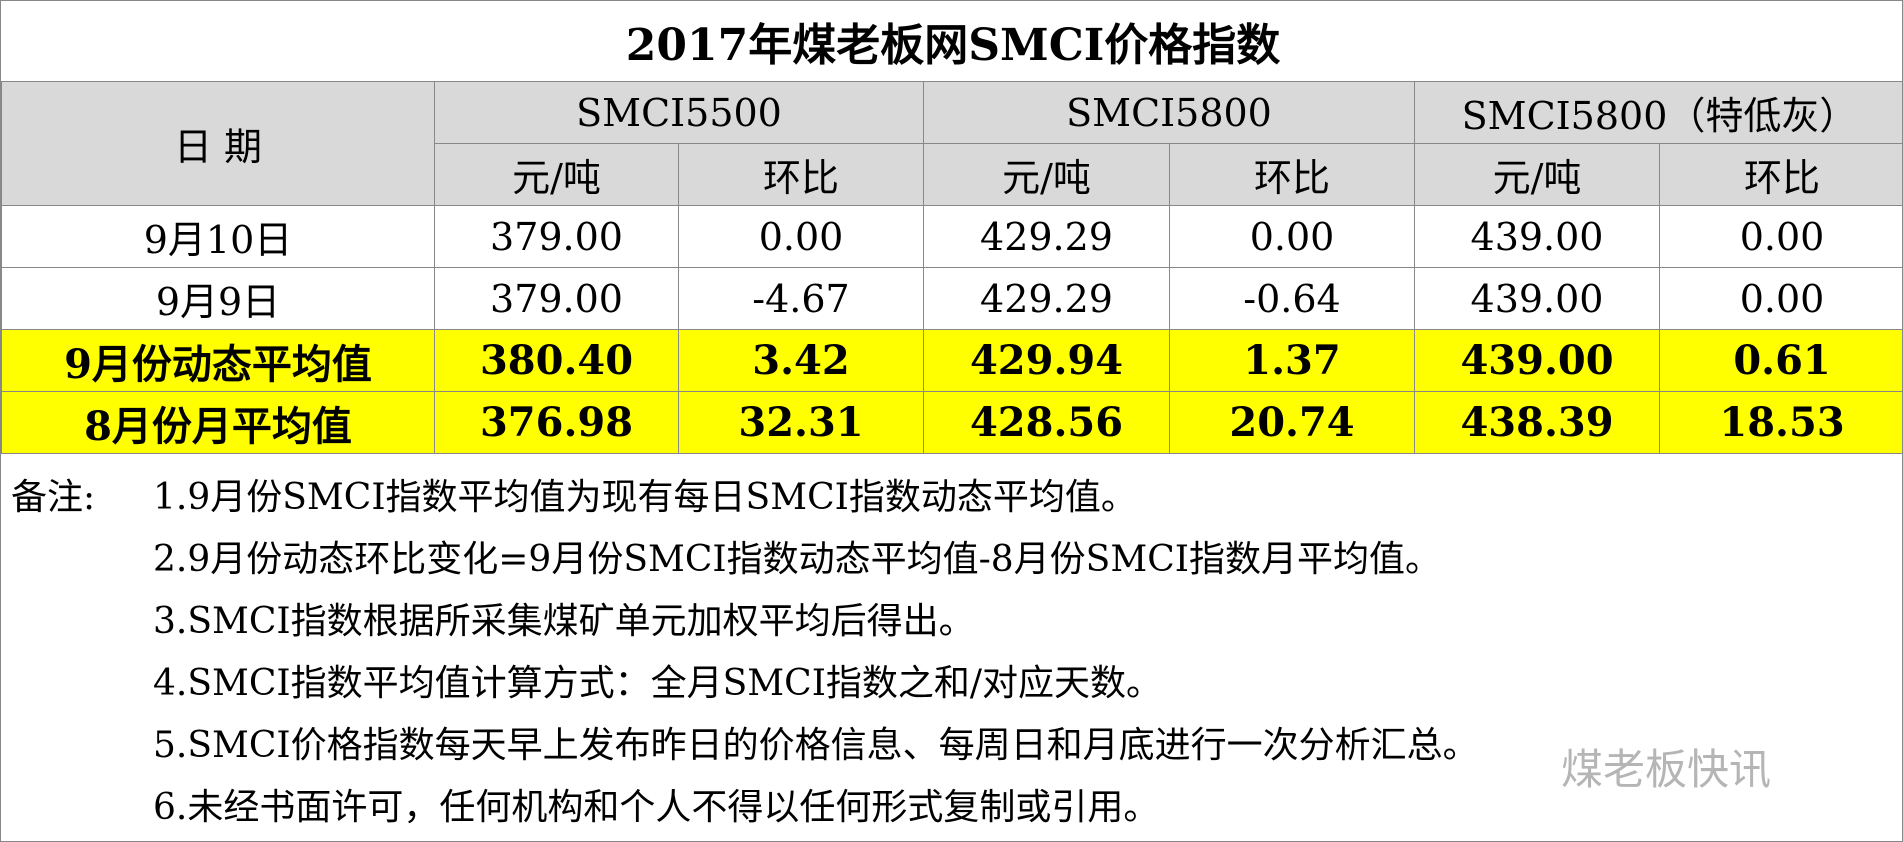 Image resolution: width=1903 pixels, height=842 pixels. Describe the element at coordinates (656, 807) in the screenshot. I see `note-item: 6.未经书面许可，任何机构和个人不得以任何形式复制或引用。` at that location.